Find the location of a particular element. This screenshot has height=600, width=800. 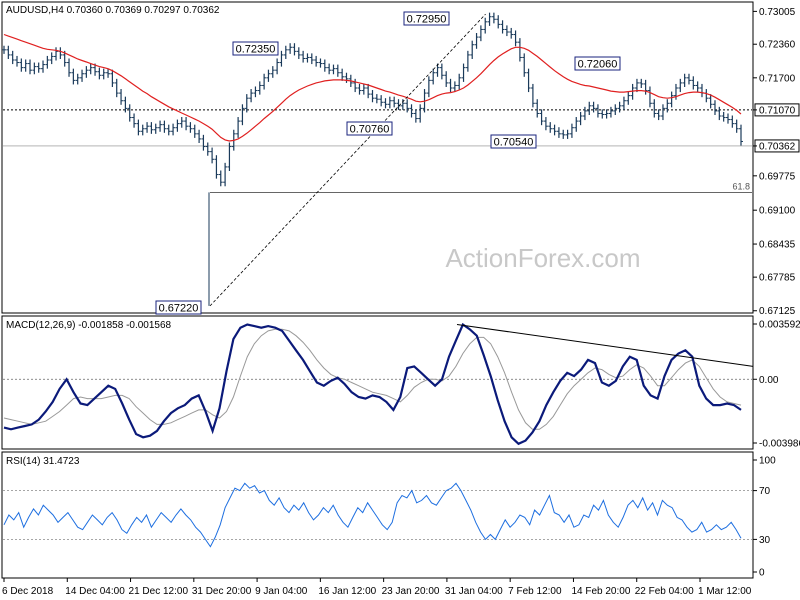

rsi-tick-label: 100 is located at coordinates (767, 461).